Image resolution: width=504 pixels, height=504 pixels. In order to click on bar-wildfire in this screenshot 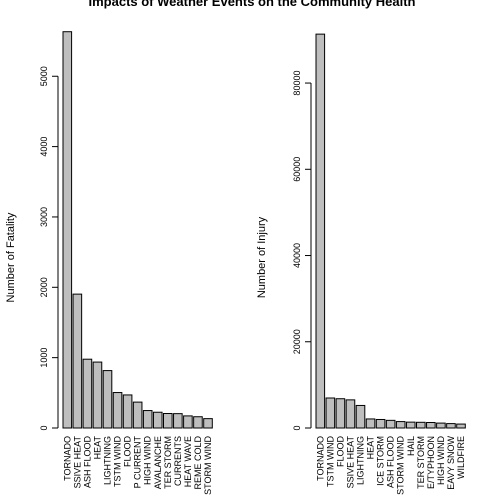, I will do `click(461, 426)`.